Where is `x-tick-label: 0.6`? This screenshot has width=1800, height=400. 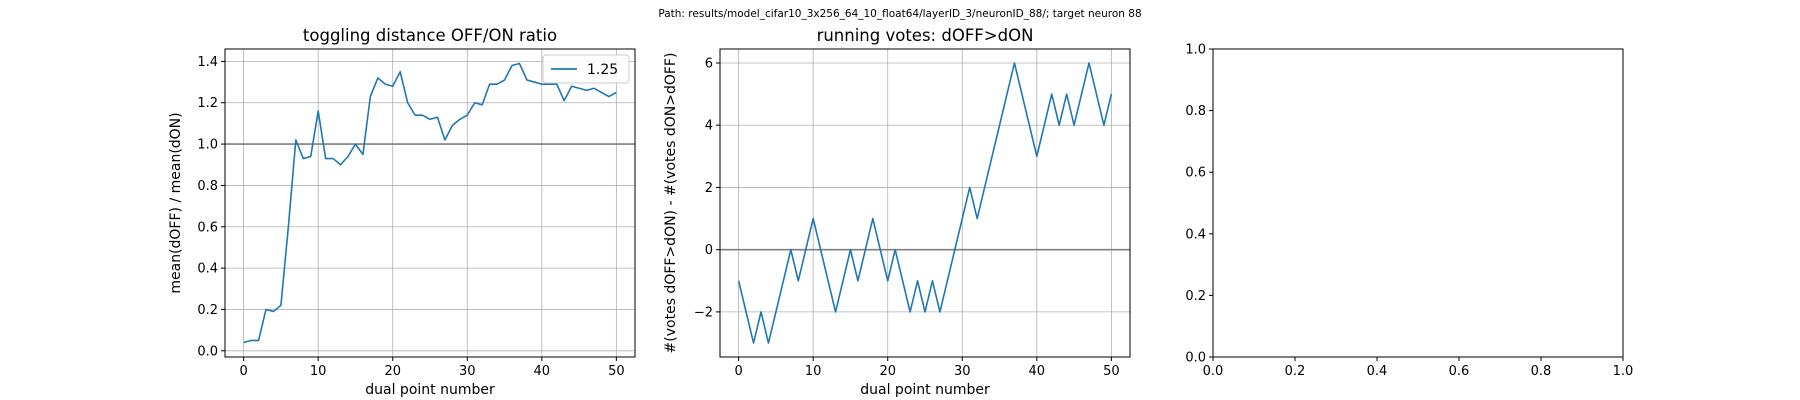 x-tick-label: 0.6 is located at coordinates (1459, 371).